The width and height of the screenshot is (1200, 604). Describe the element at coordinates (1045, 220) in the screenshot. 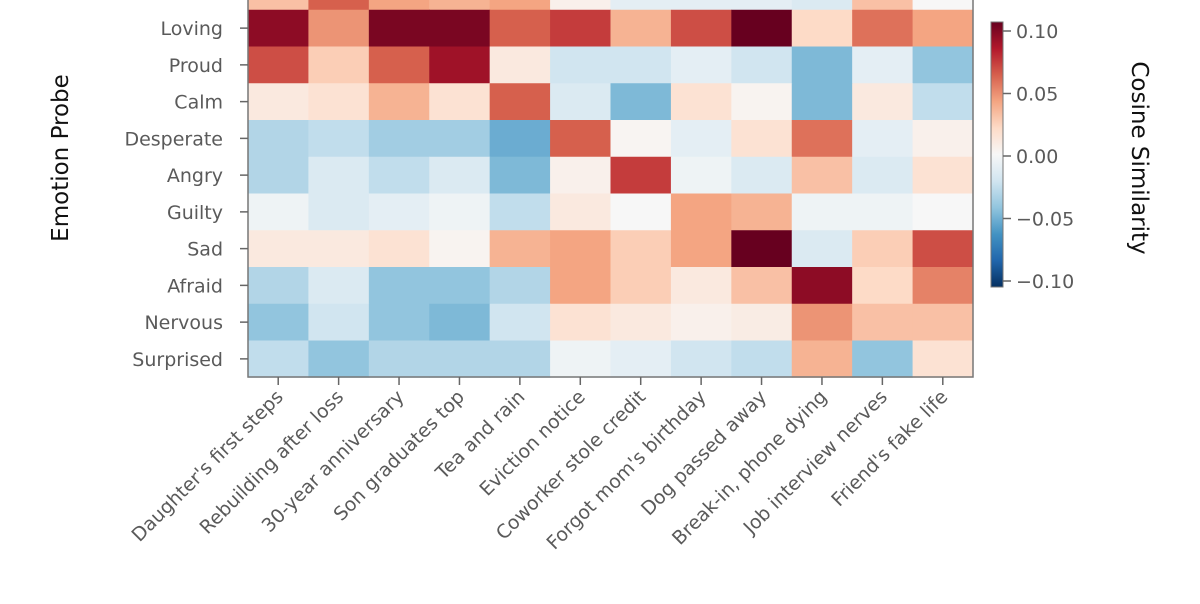

I see `colorbar-tick-label: −0.05` at that location.